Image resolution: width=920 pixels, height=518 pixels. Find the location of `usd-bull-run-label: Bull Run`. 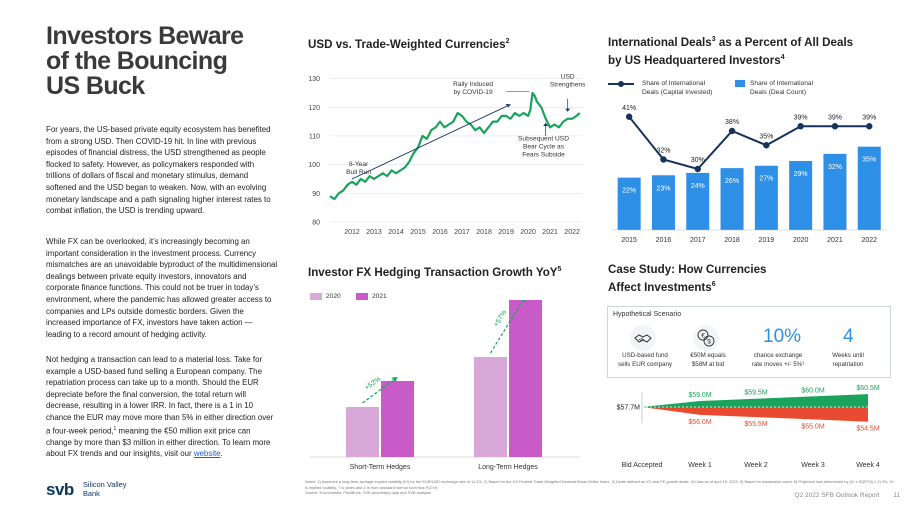

usd-bull-run-label: Bull Run is located at coordinates (358, 172).